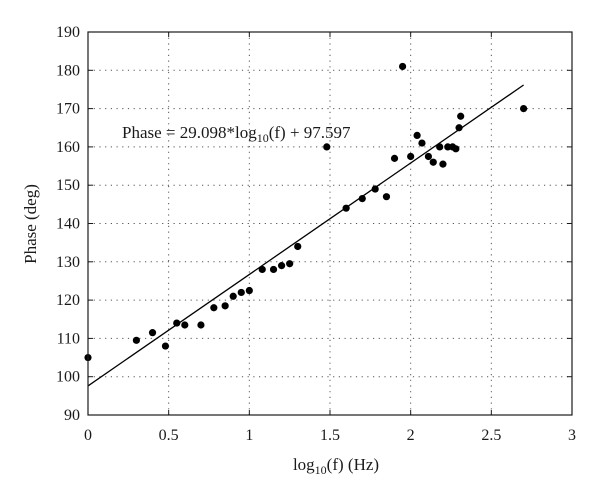  Describe the element at coordinates (68, 300) in the screenshot. I see `y-tick-label: 120` at that location.